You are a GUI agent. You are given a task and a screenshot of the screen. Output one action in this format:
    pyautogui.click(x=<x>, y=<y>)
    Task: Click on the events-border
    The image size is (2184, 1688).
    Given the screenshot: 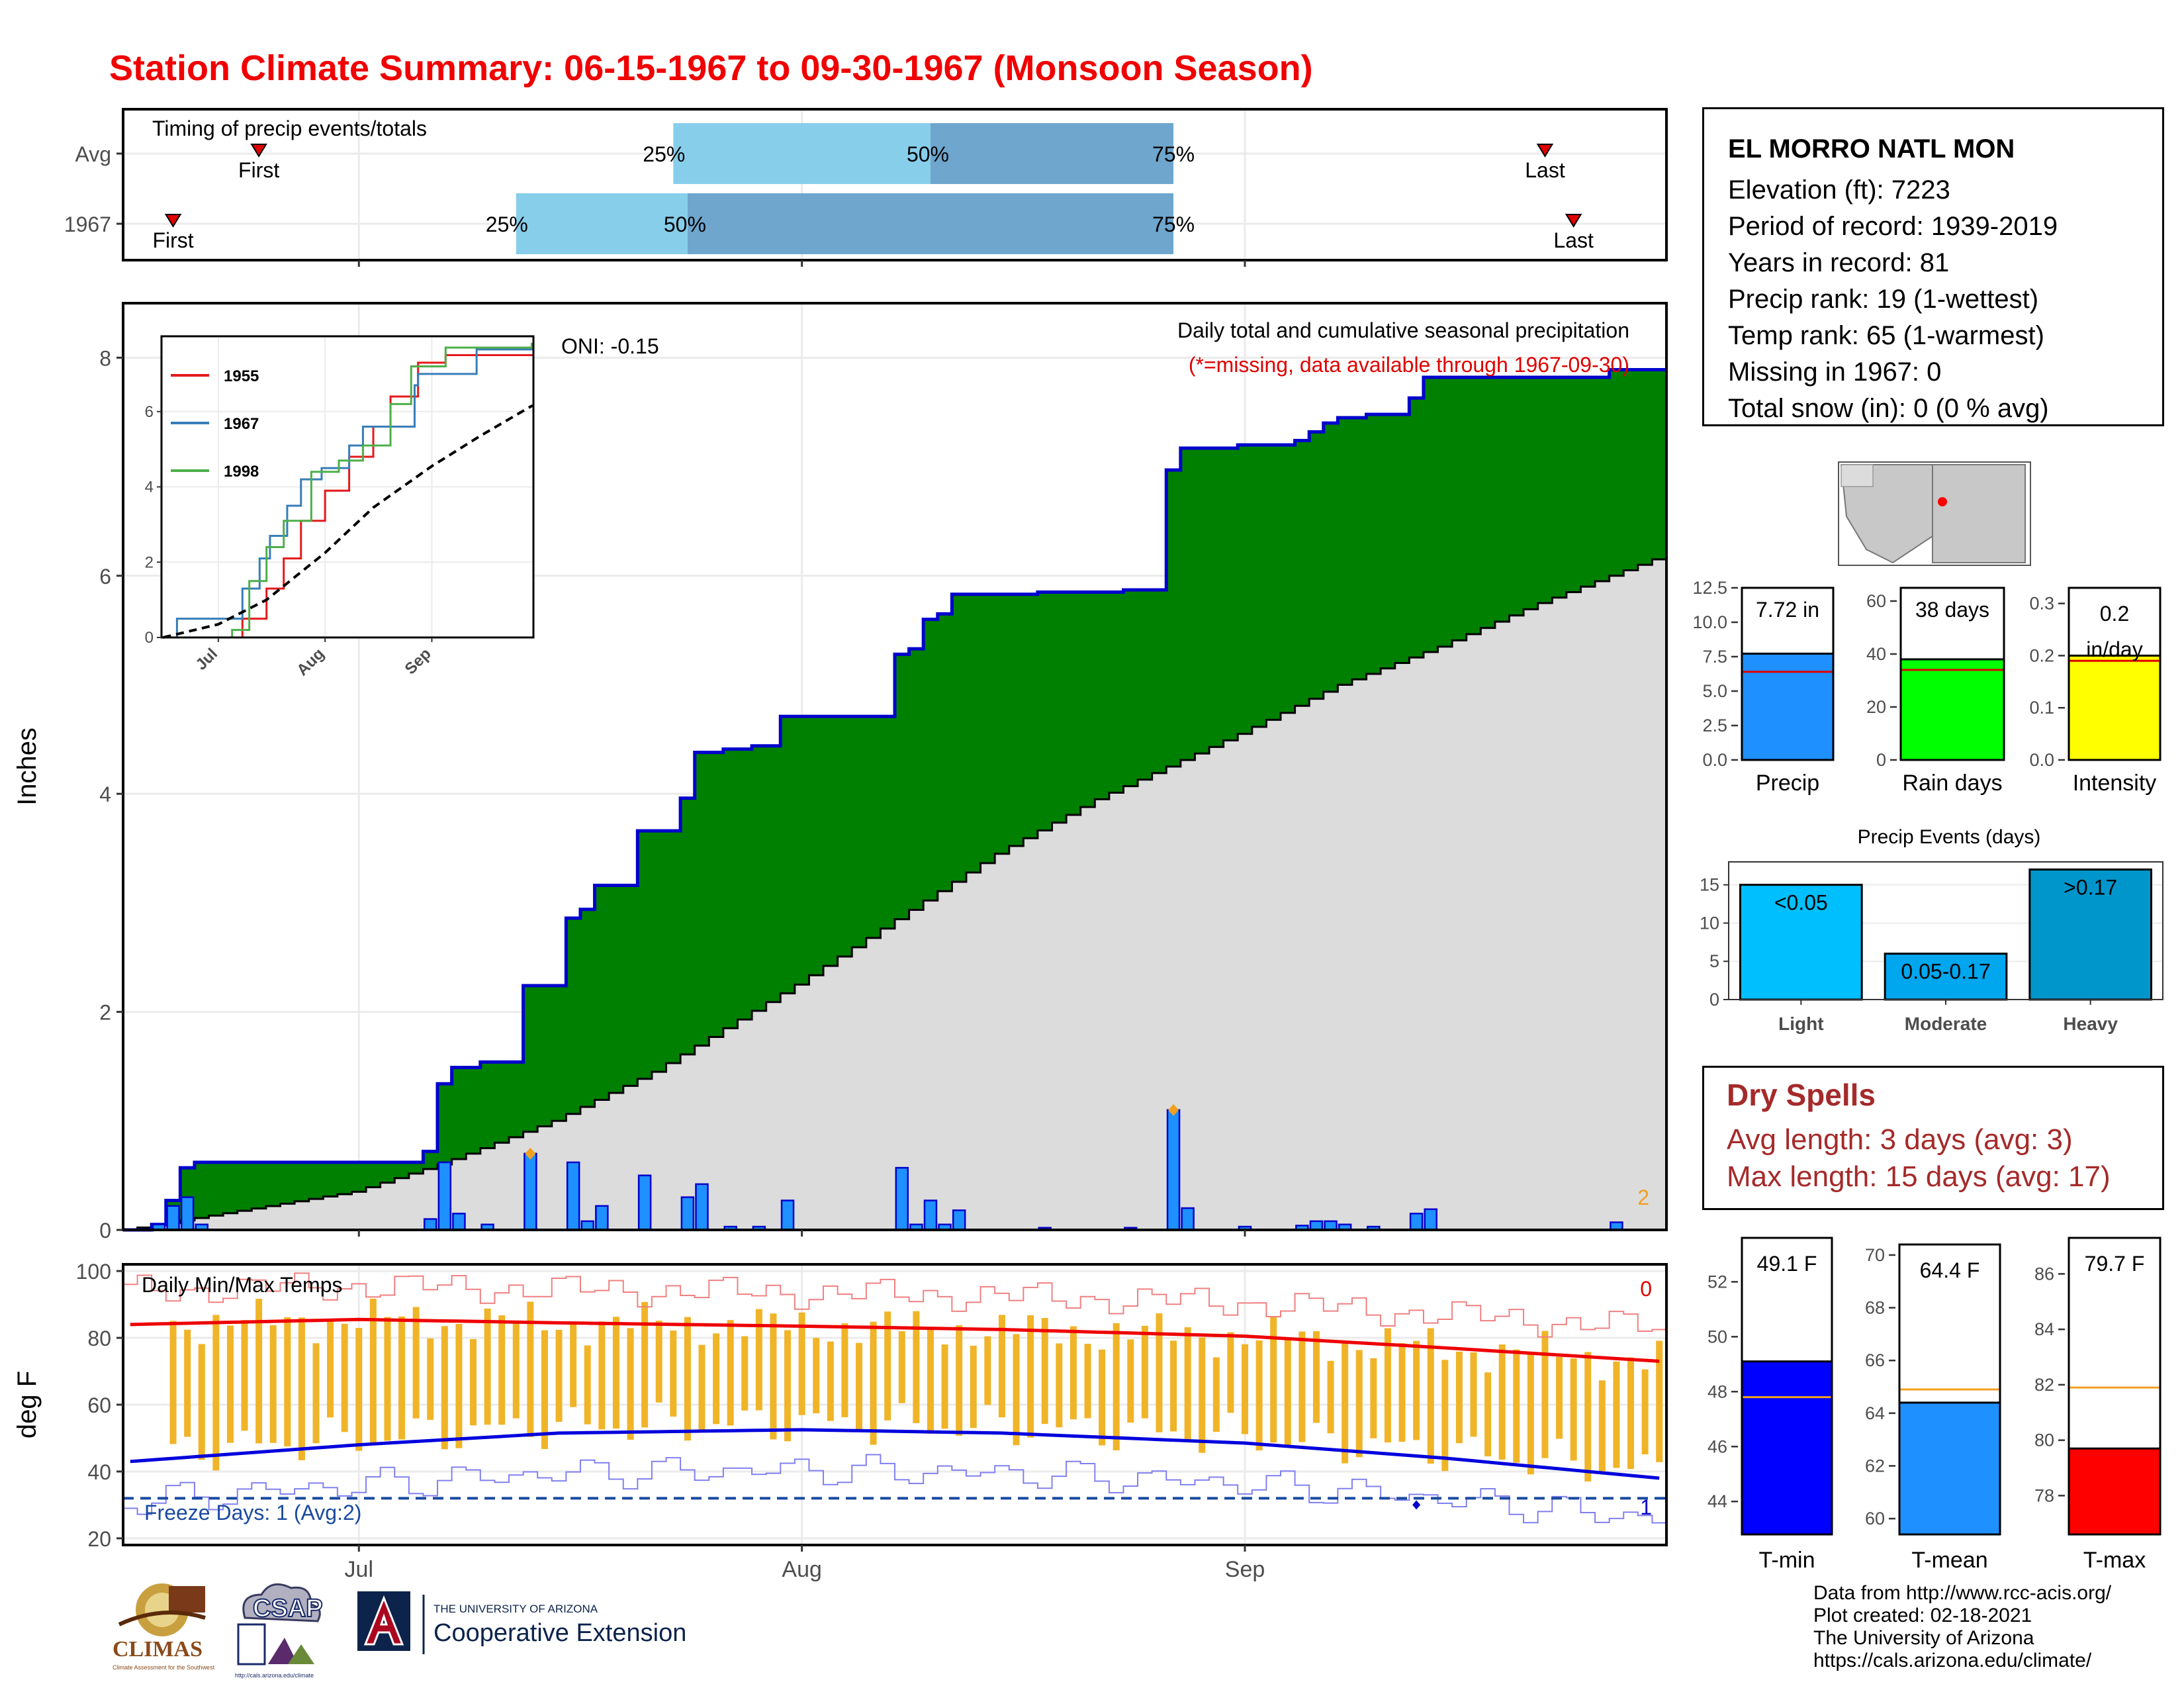 What is the action you would take?
    pyautogui.click(x=1945, y=930)
    